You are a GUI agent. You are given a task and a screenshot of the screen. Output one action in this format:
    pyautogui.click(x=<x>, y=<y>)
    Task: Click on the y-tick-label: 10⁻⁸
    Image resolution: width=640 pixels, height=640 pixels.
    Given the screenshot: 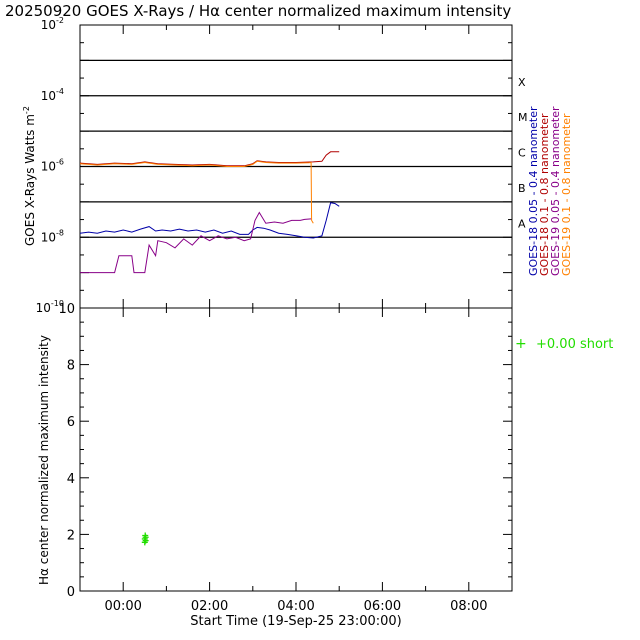 What is the action you would take?
    pyautogui.click(x=52, y=236)
    